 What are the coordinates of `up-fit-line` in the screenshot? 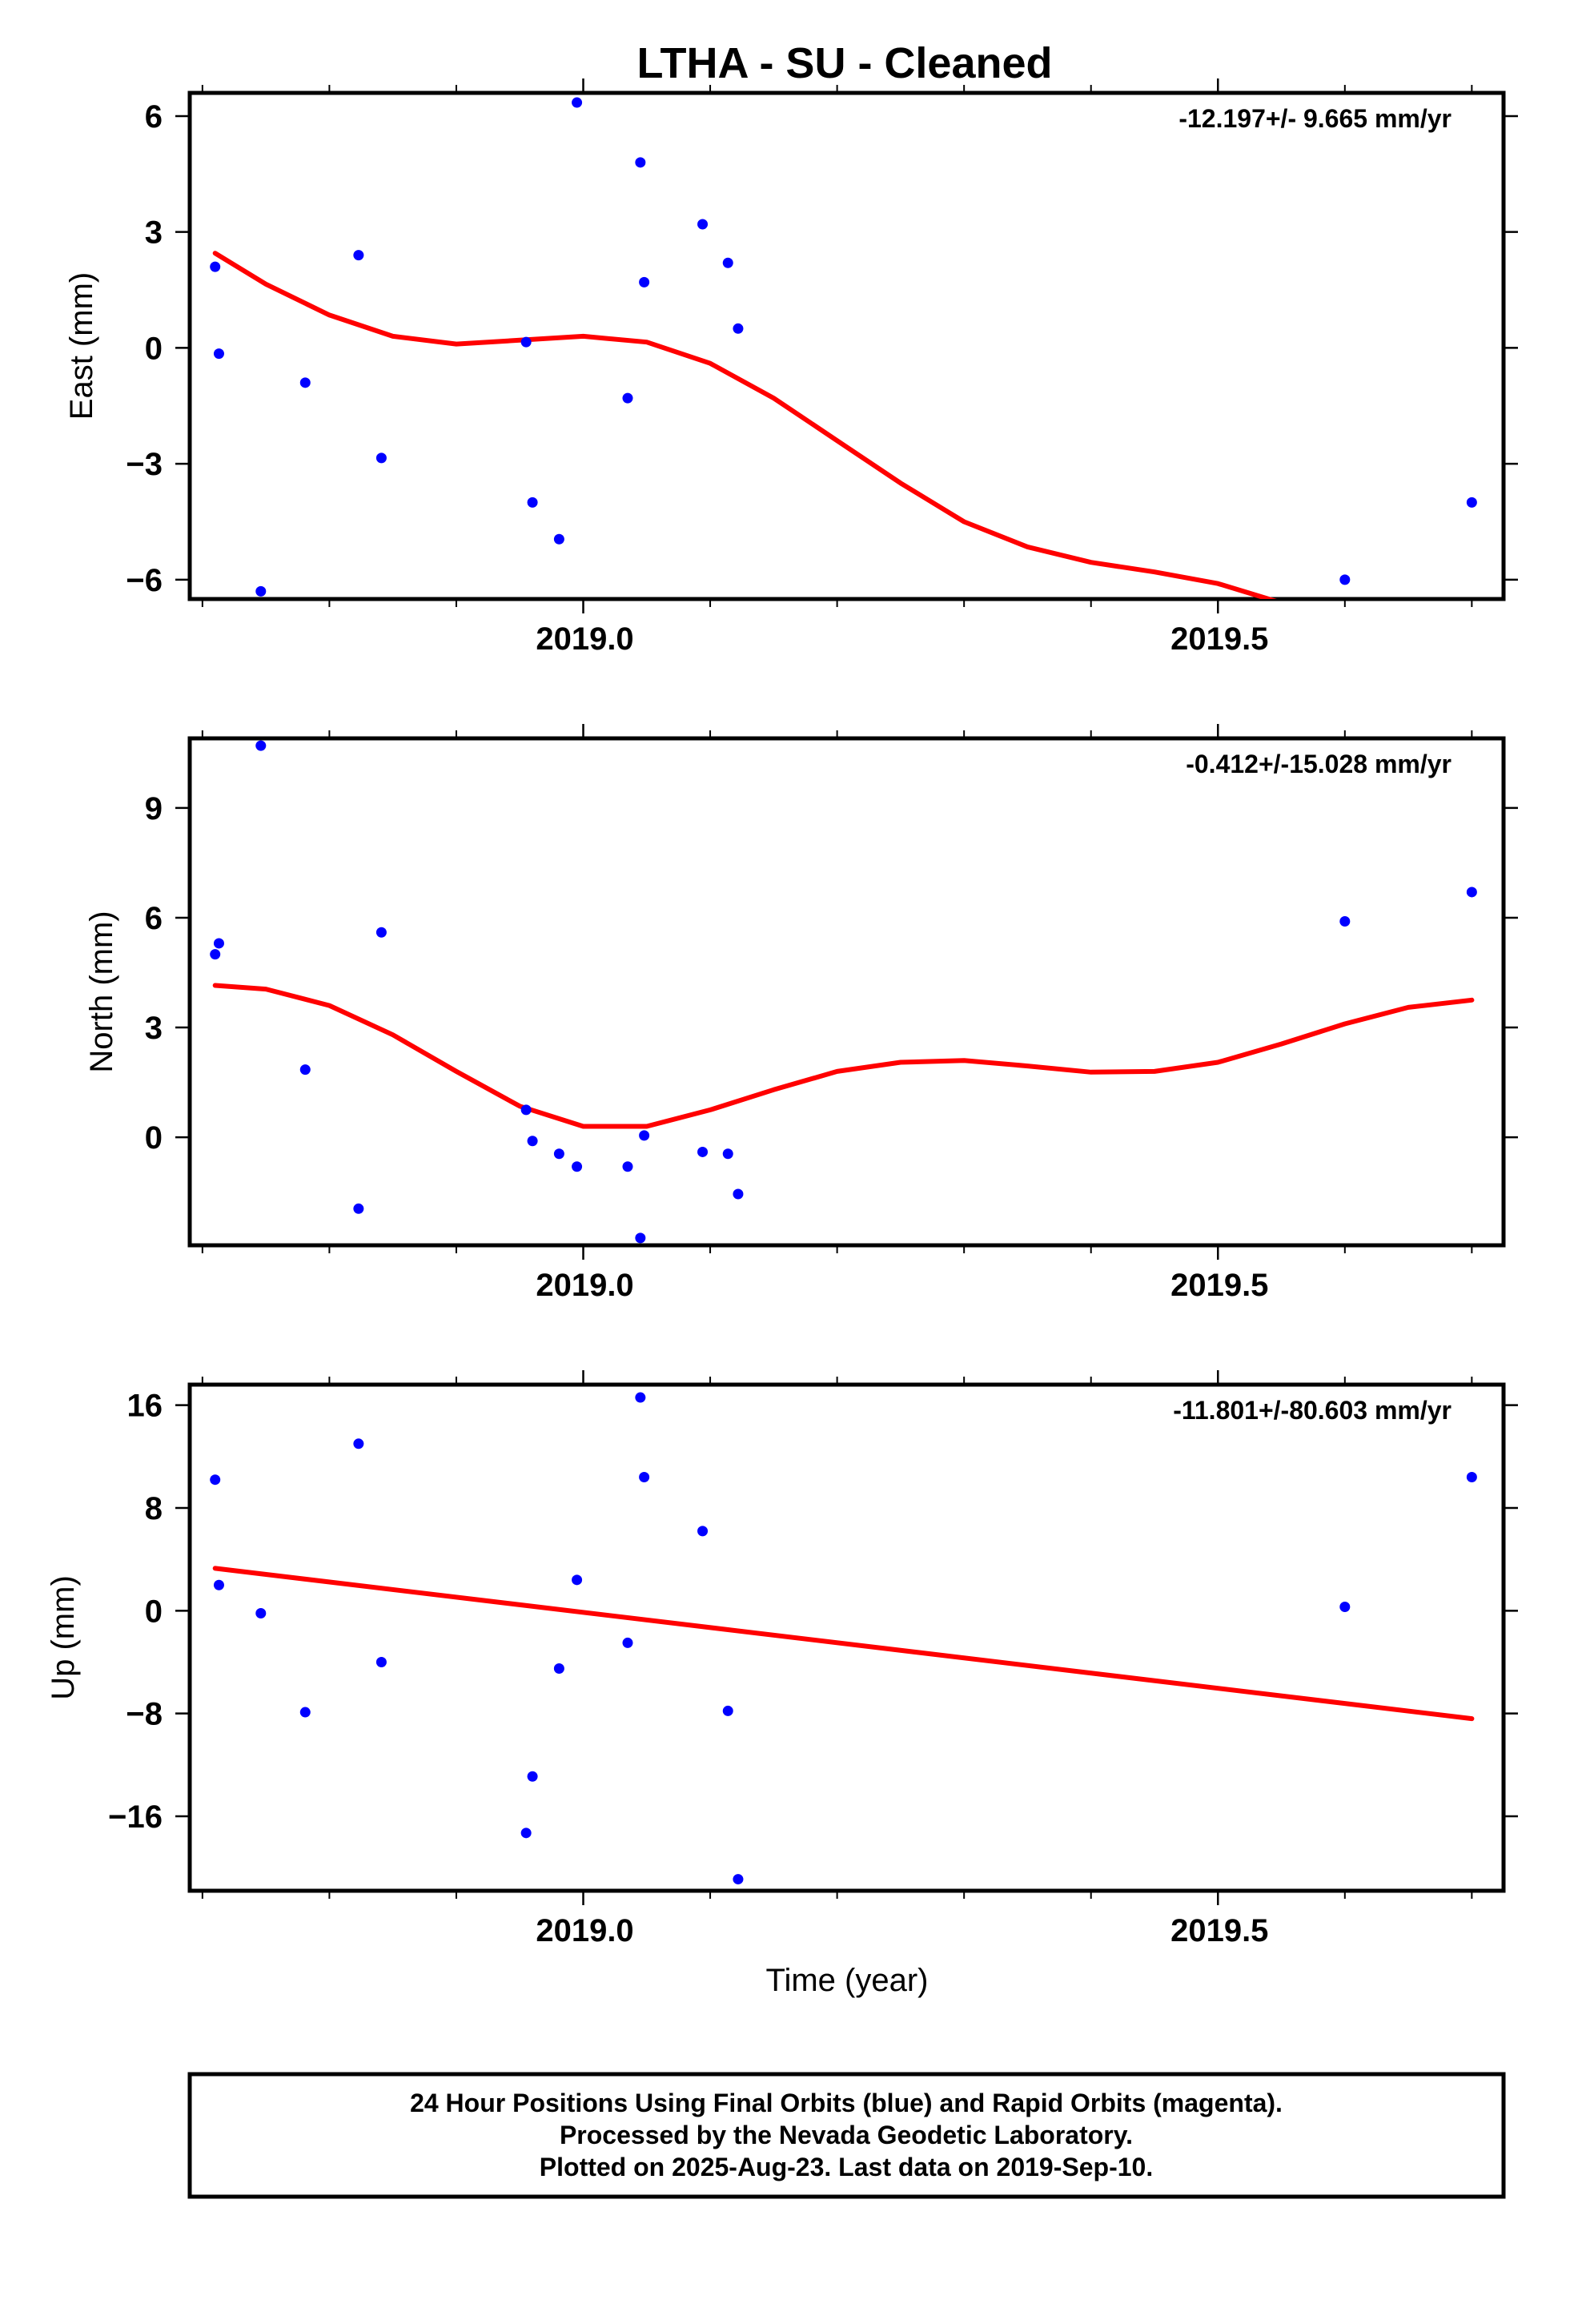 It's located at (844, 1644).